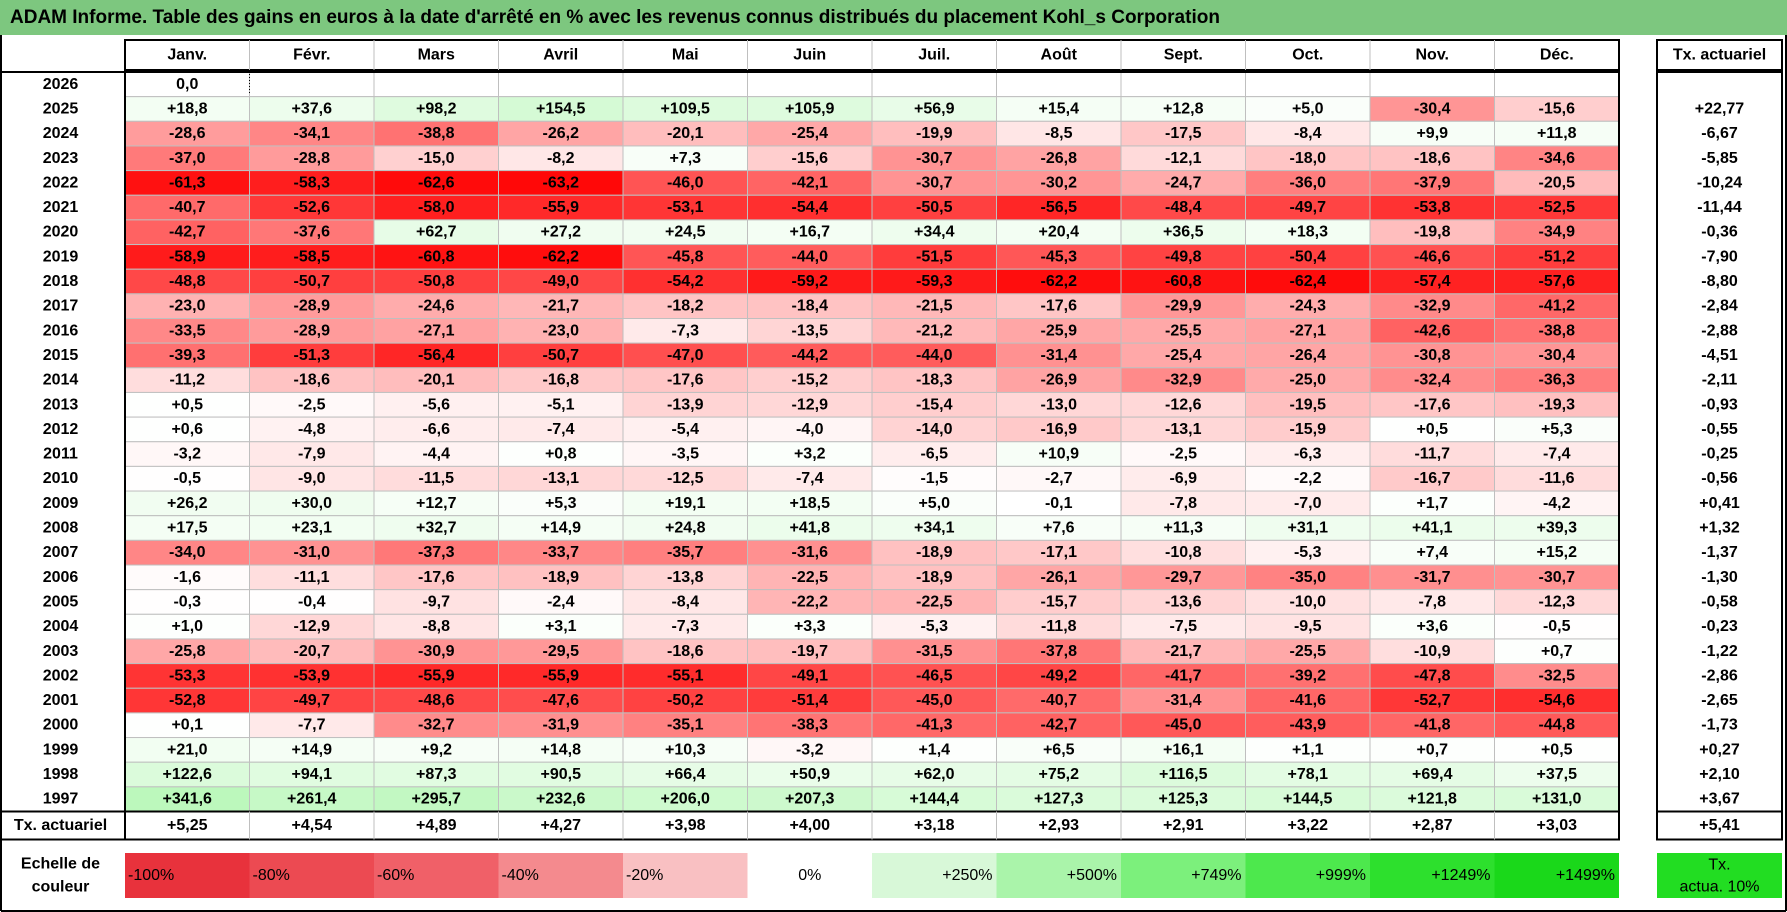 The height and width of the screenshot is (912, 1787). I want to click on month-header-1: Janv., so click(187, 55).